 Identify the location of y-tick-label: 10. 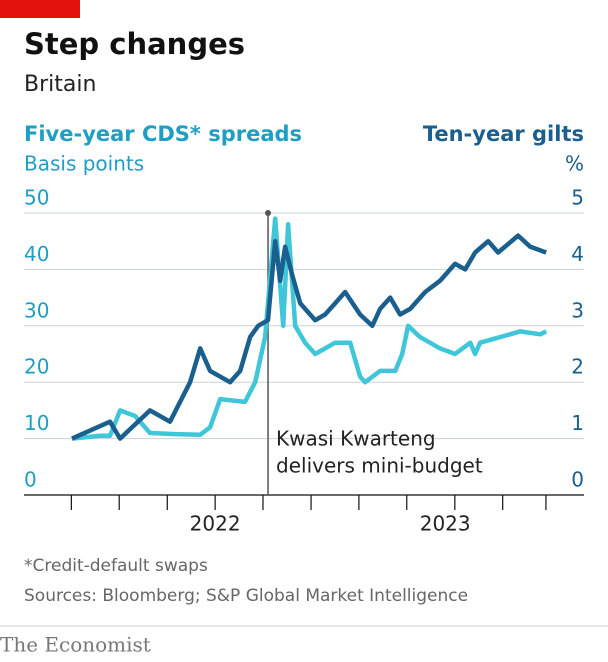
(36, 423).